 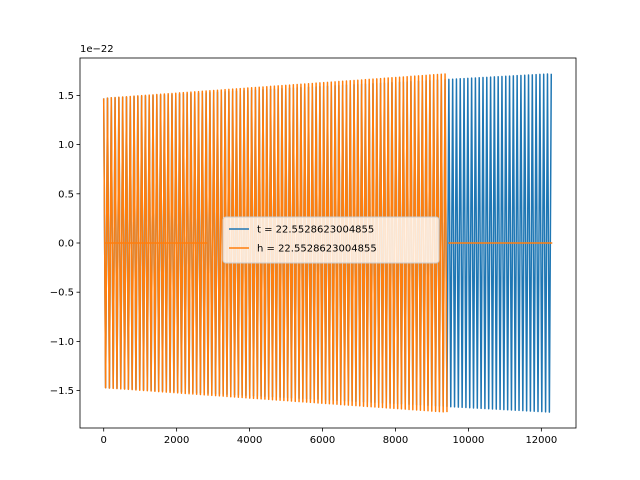 I want to click on y-offset-label: 1e−22, so click(x=97, y=49).